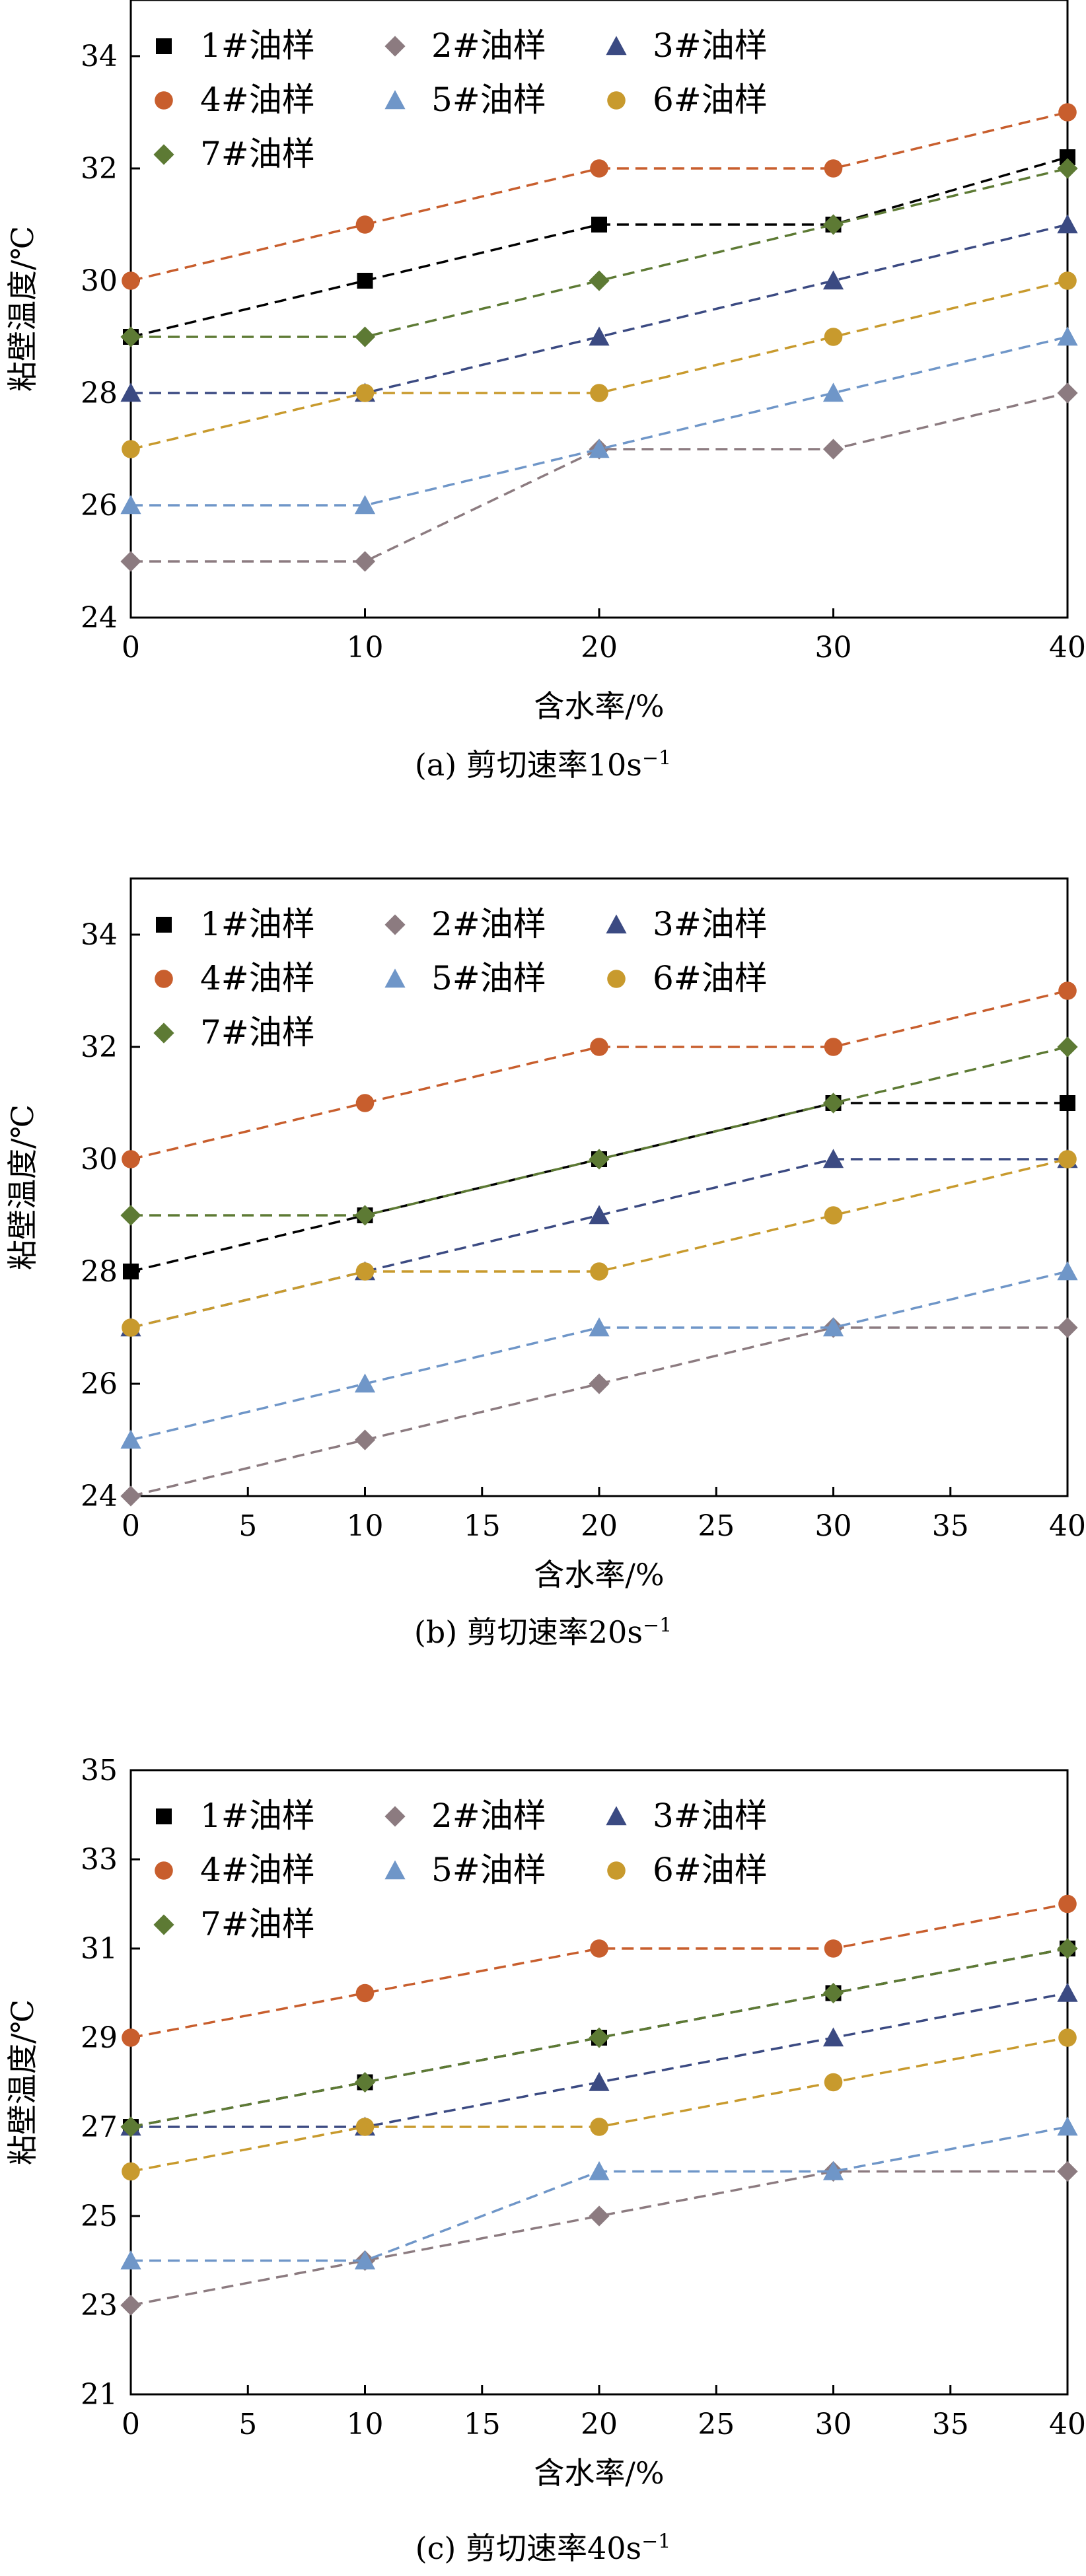  I want to click on x-tick-label: 30, so click(833, 2424).